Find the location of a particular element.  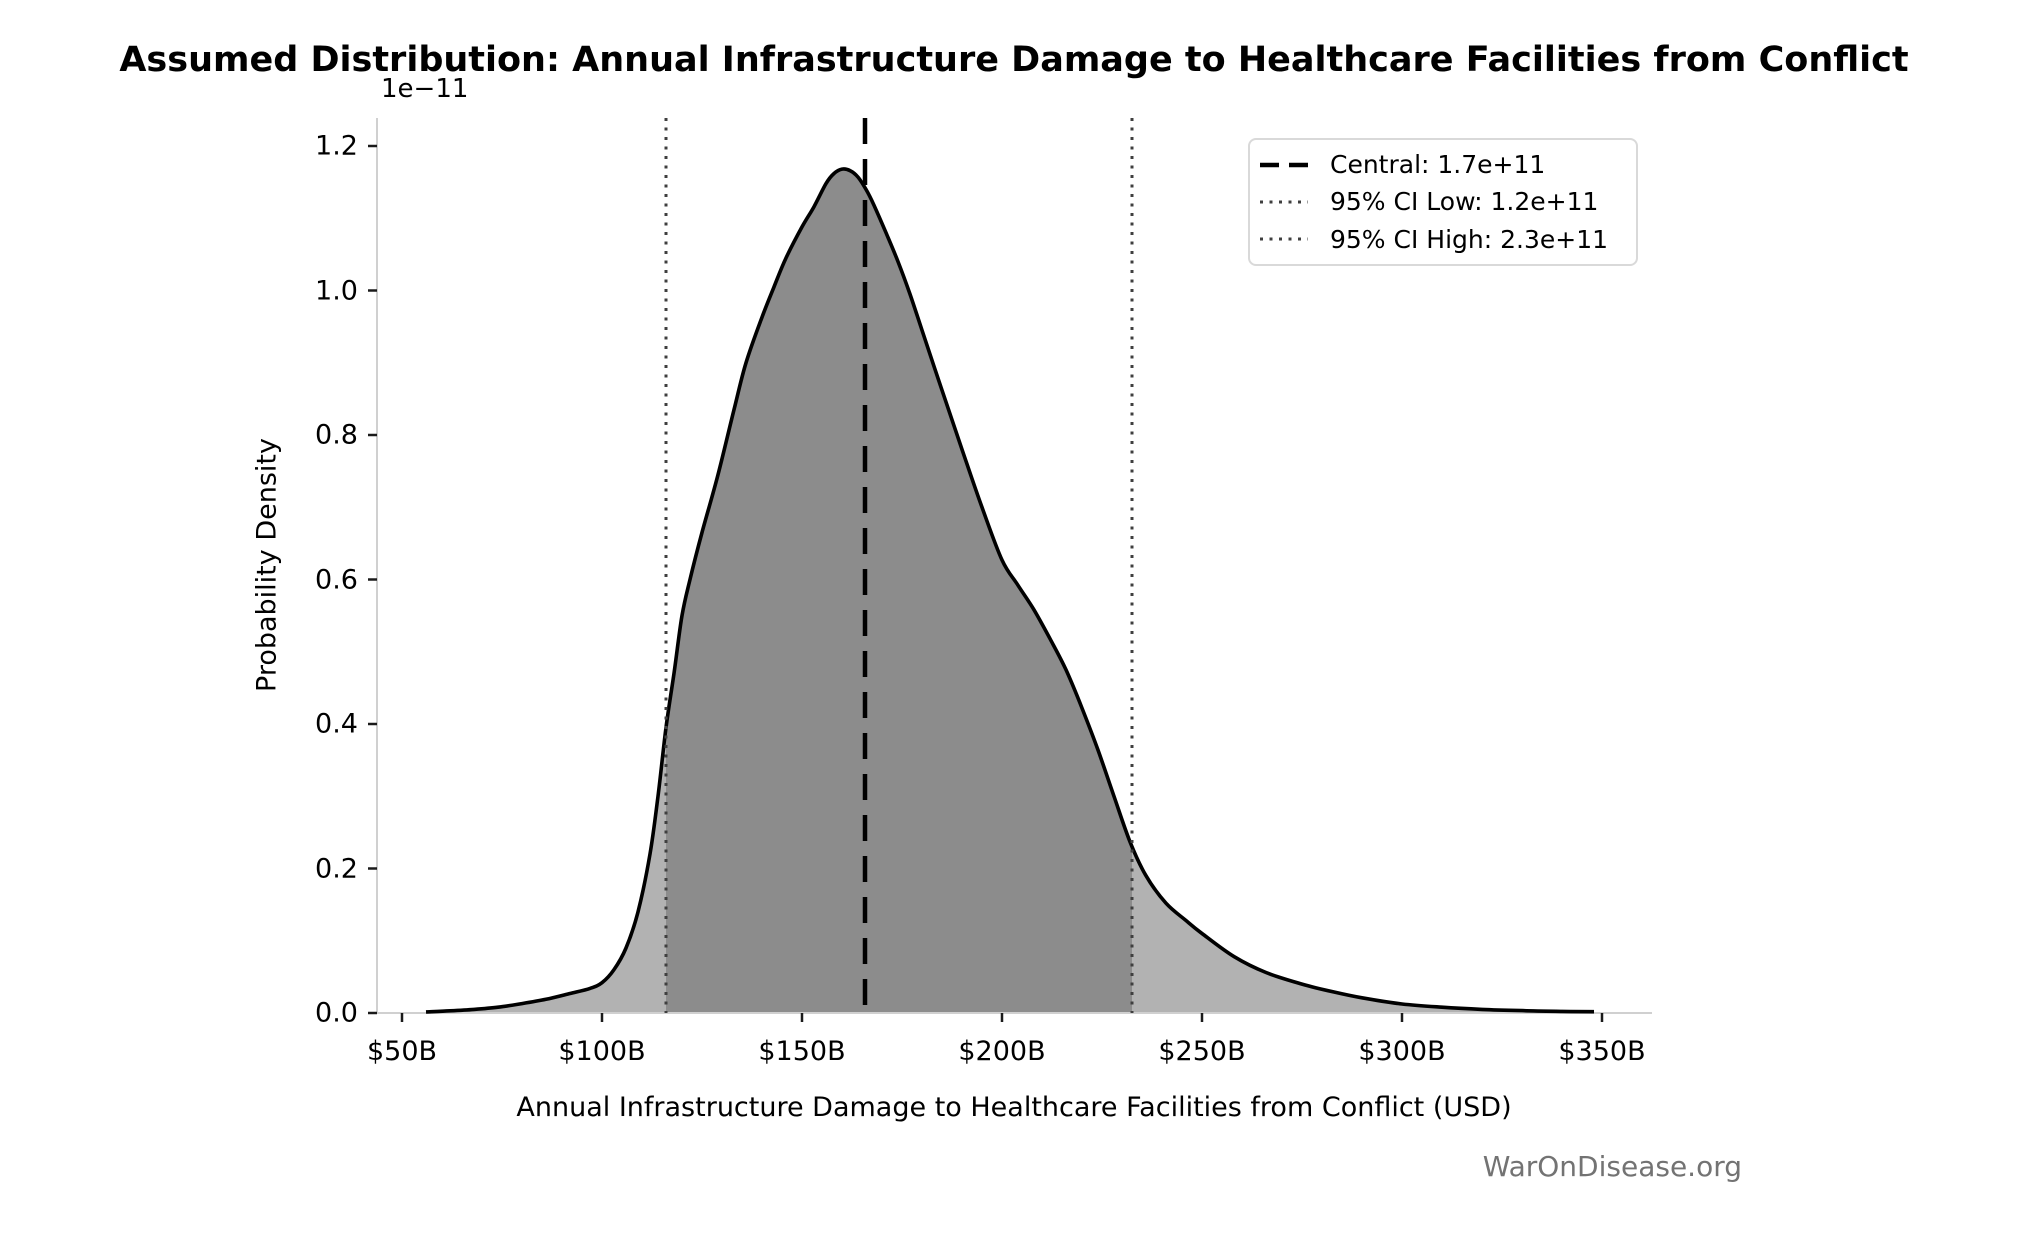

x-tick-label: $50B is located at coordinates (402, 1051).